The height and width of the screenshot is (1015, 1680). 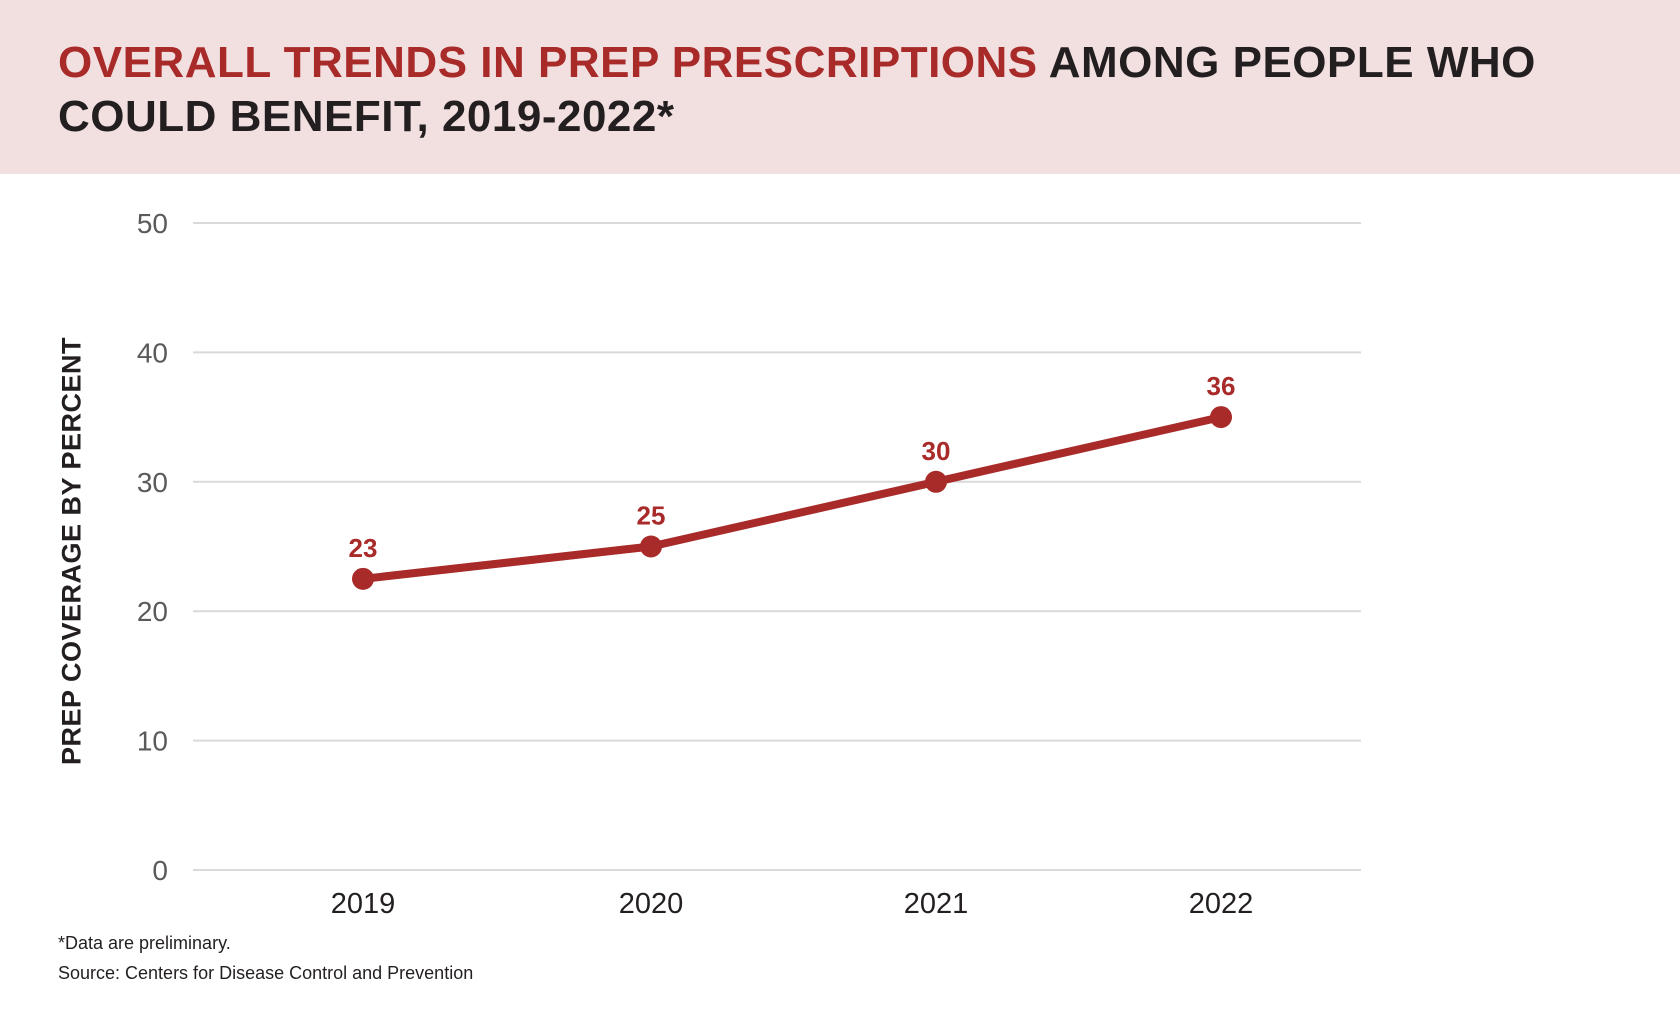 I want to click on data-point-2022, so click(x=1221, y=417).